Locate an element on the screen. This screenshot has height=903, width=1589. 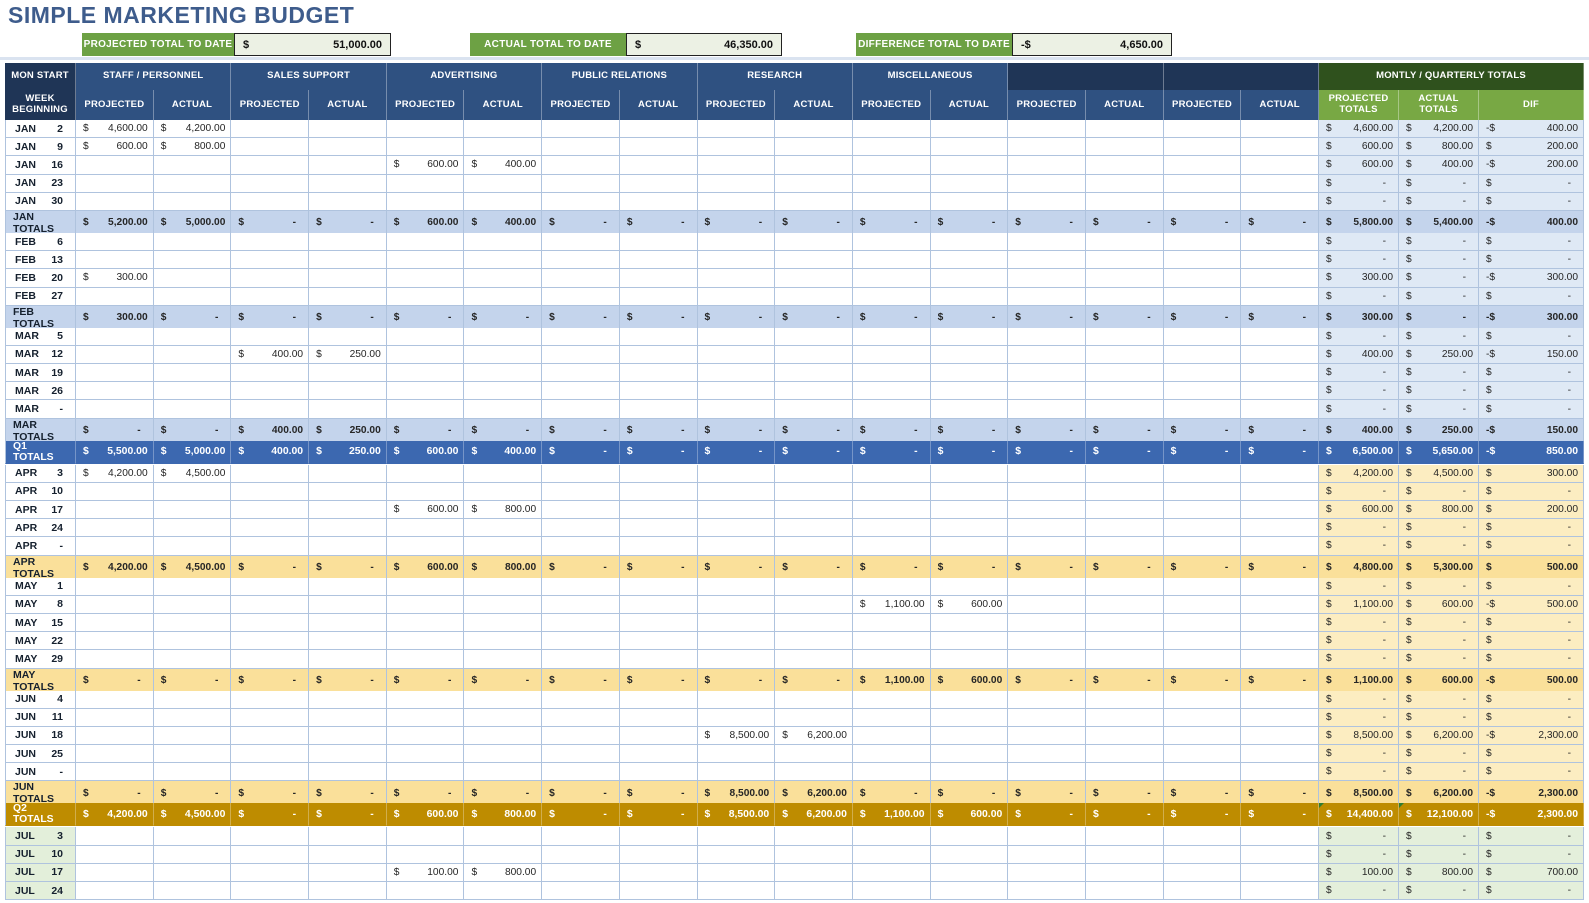
row-label: JUN TOTALS is located at coordinates (40, 794).